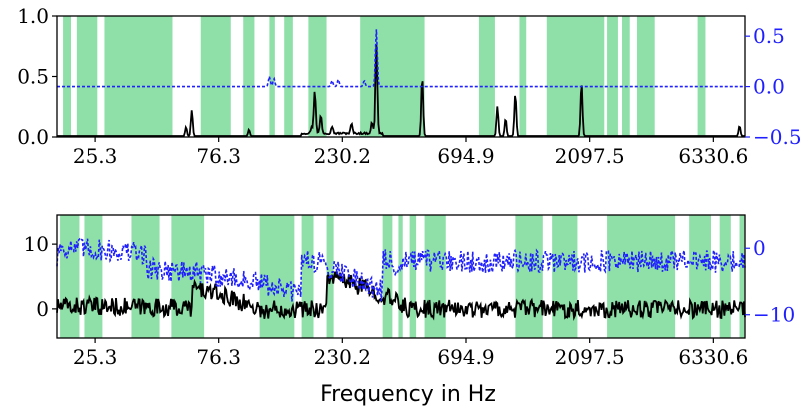 The height and width of the screenshot is (409, 812). Describe the element at coordinates (33, 16) in the screenshot. I see `y-tick-label: 1.0` at that location.